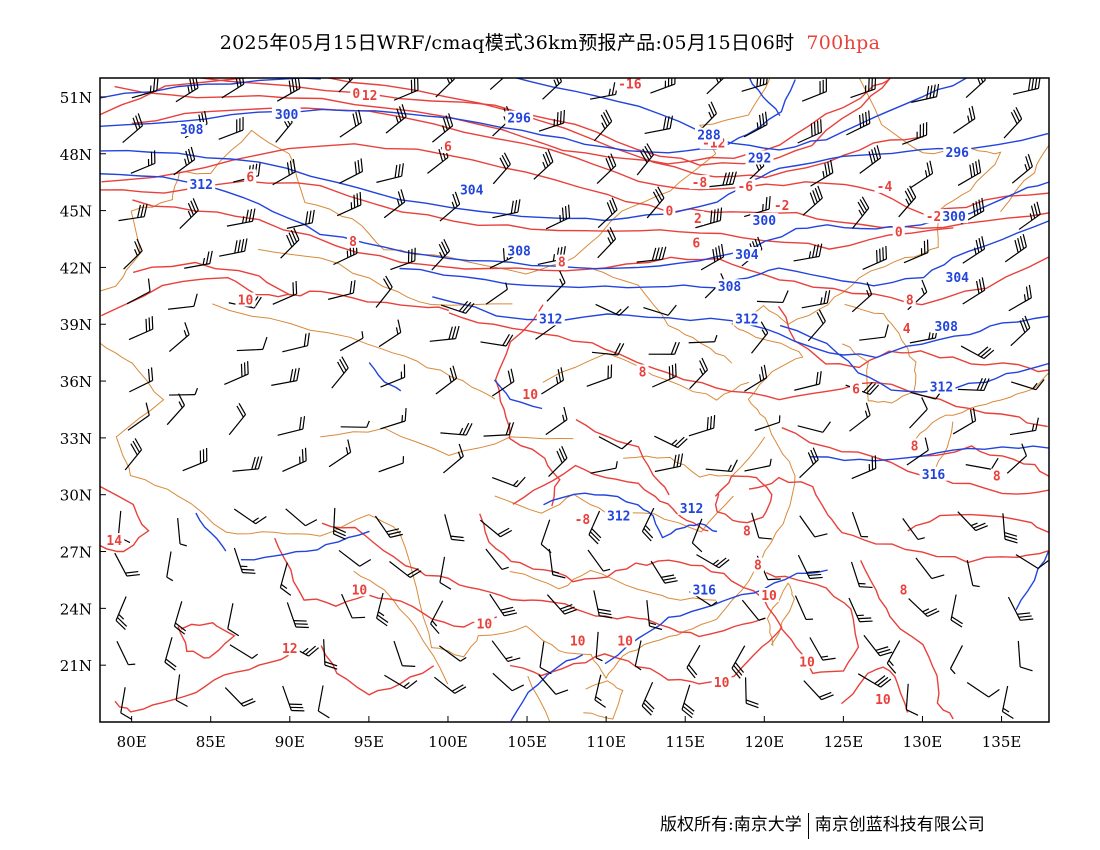 This screenshot has height=850, width=1100. Describe the element at coordinates (844, 742) in the screenshot. I see `lon-tick-label: 125E` at that location.